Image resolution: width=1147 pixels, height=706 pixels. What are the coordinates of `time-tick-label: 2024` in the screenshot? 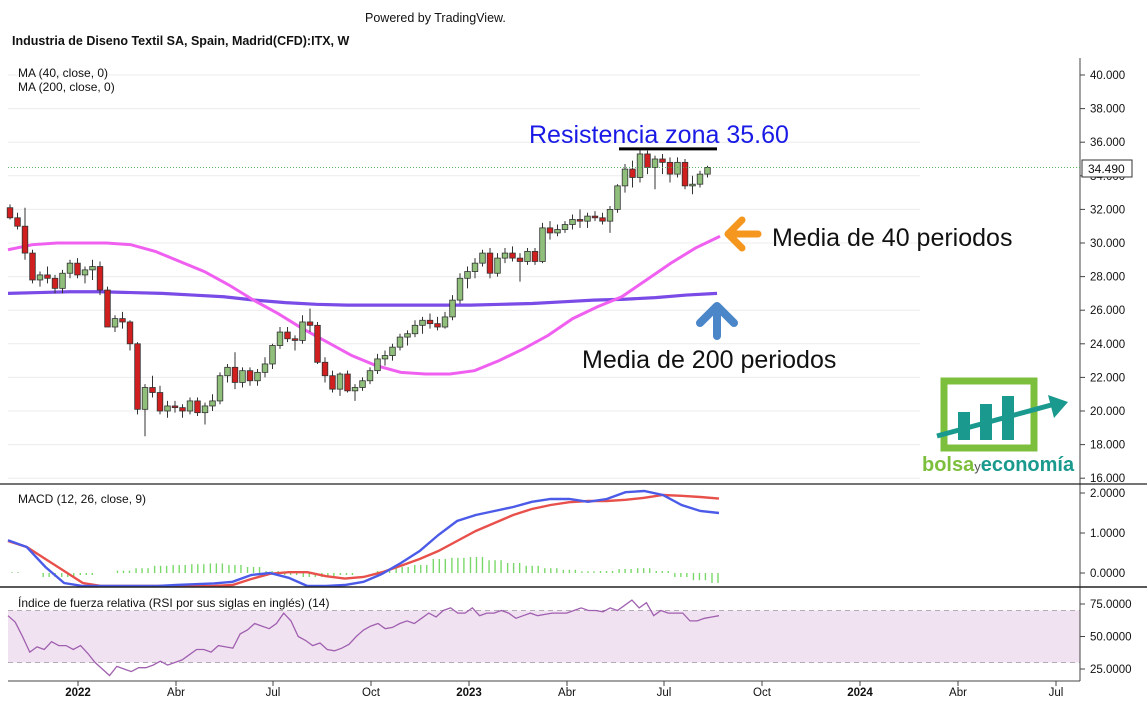 It's located at (860, 693).